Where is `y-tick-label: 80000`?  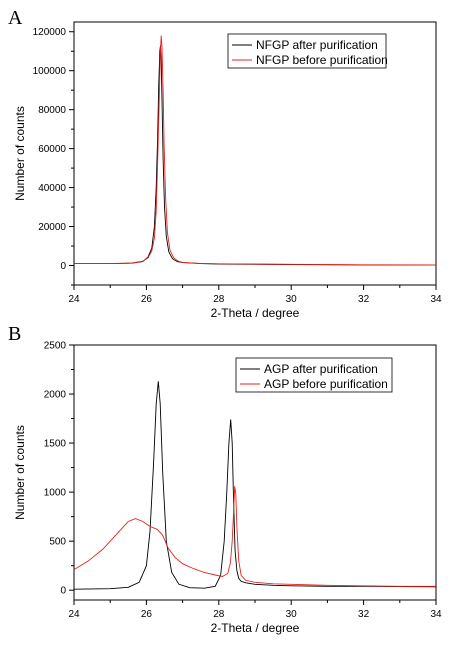
y-tick-label: 80000 is located at coordinates (52, 110).